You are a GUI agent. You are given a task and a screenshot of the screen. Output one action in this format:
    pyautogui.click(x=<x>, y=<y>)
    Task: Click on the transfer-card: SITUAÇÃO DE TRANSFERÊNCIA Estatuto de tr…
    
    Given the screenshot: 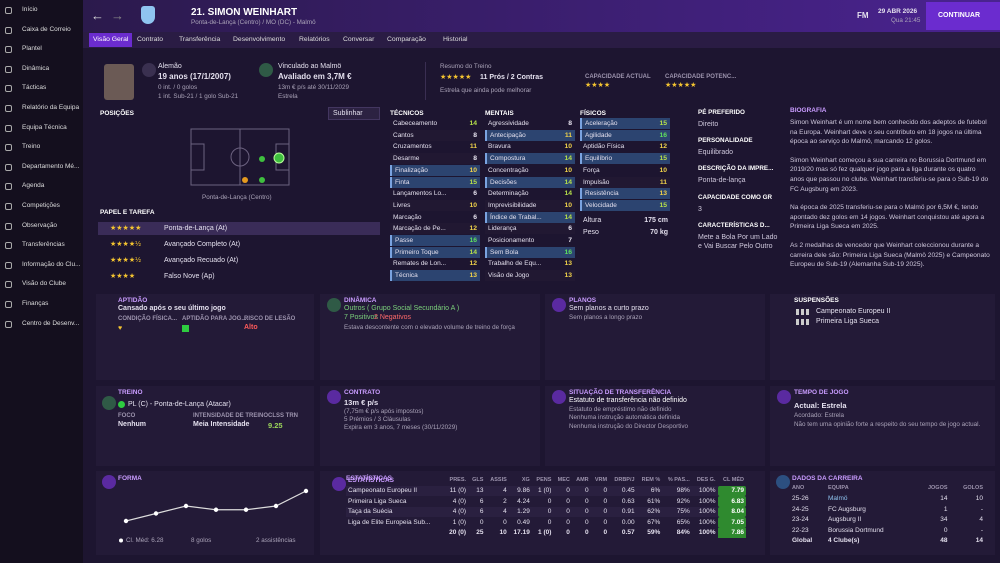 What is the action you would take?
    pyautogui.click(x=655, y=426)
    